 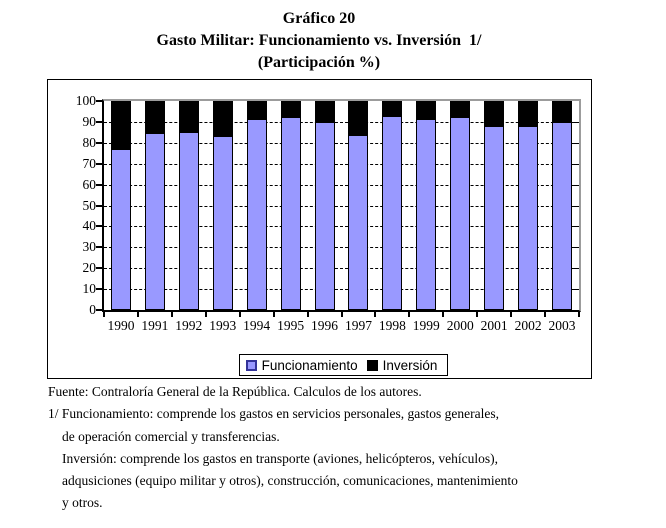 I want to click on bar-2003, so click(x=562, y=205).